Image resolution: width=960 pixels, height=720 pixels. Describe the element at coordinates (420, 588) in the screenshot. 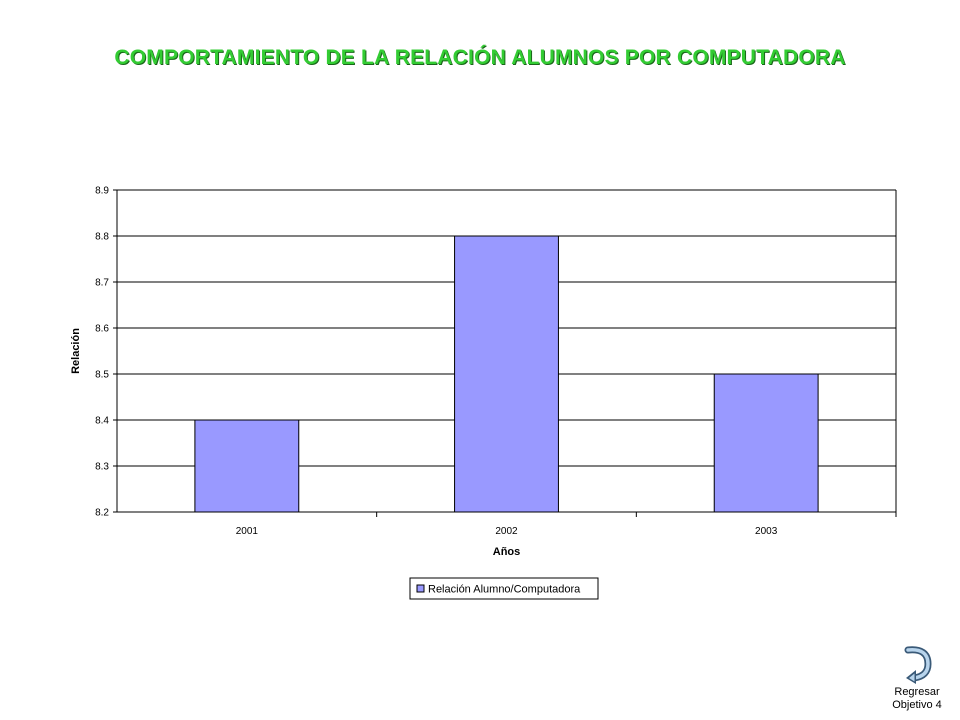

I see `legend-swatch` at that location.